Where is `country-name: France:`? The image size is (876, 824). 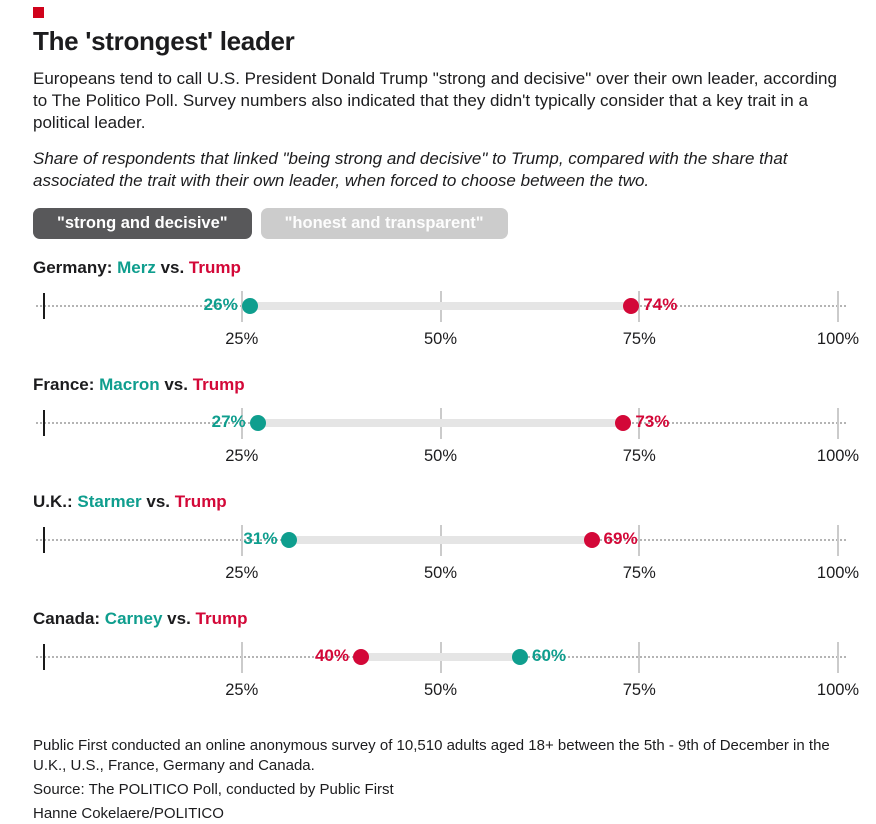 country-name: France: is located at coordinates (66, 384).